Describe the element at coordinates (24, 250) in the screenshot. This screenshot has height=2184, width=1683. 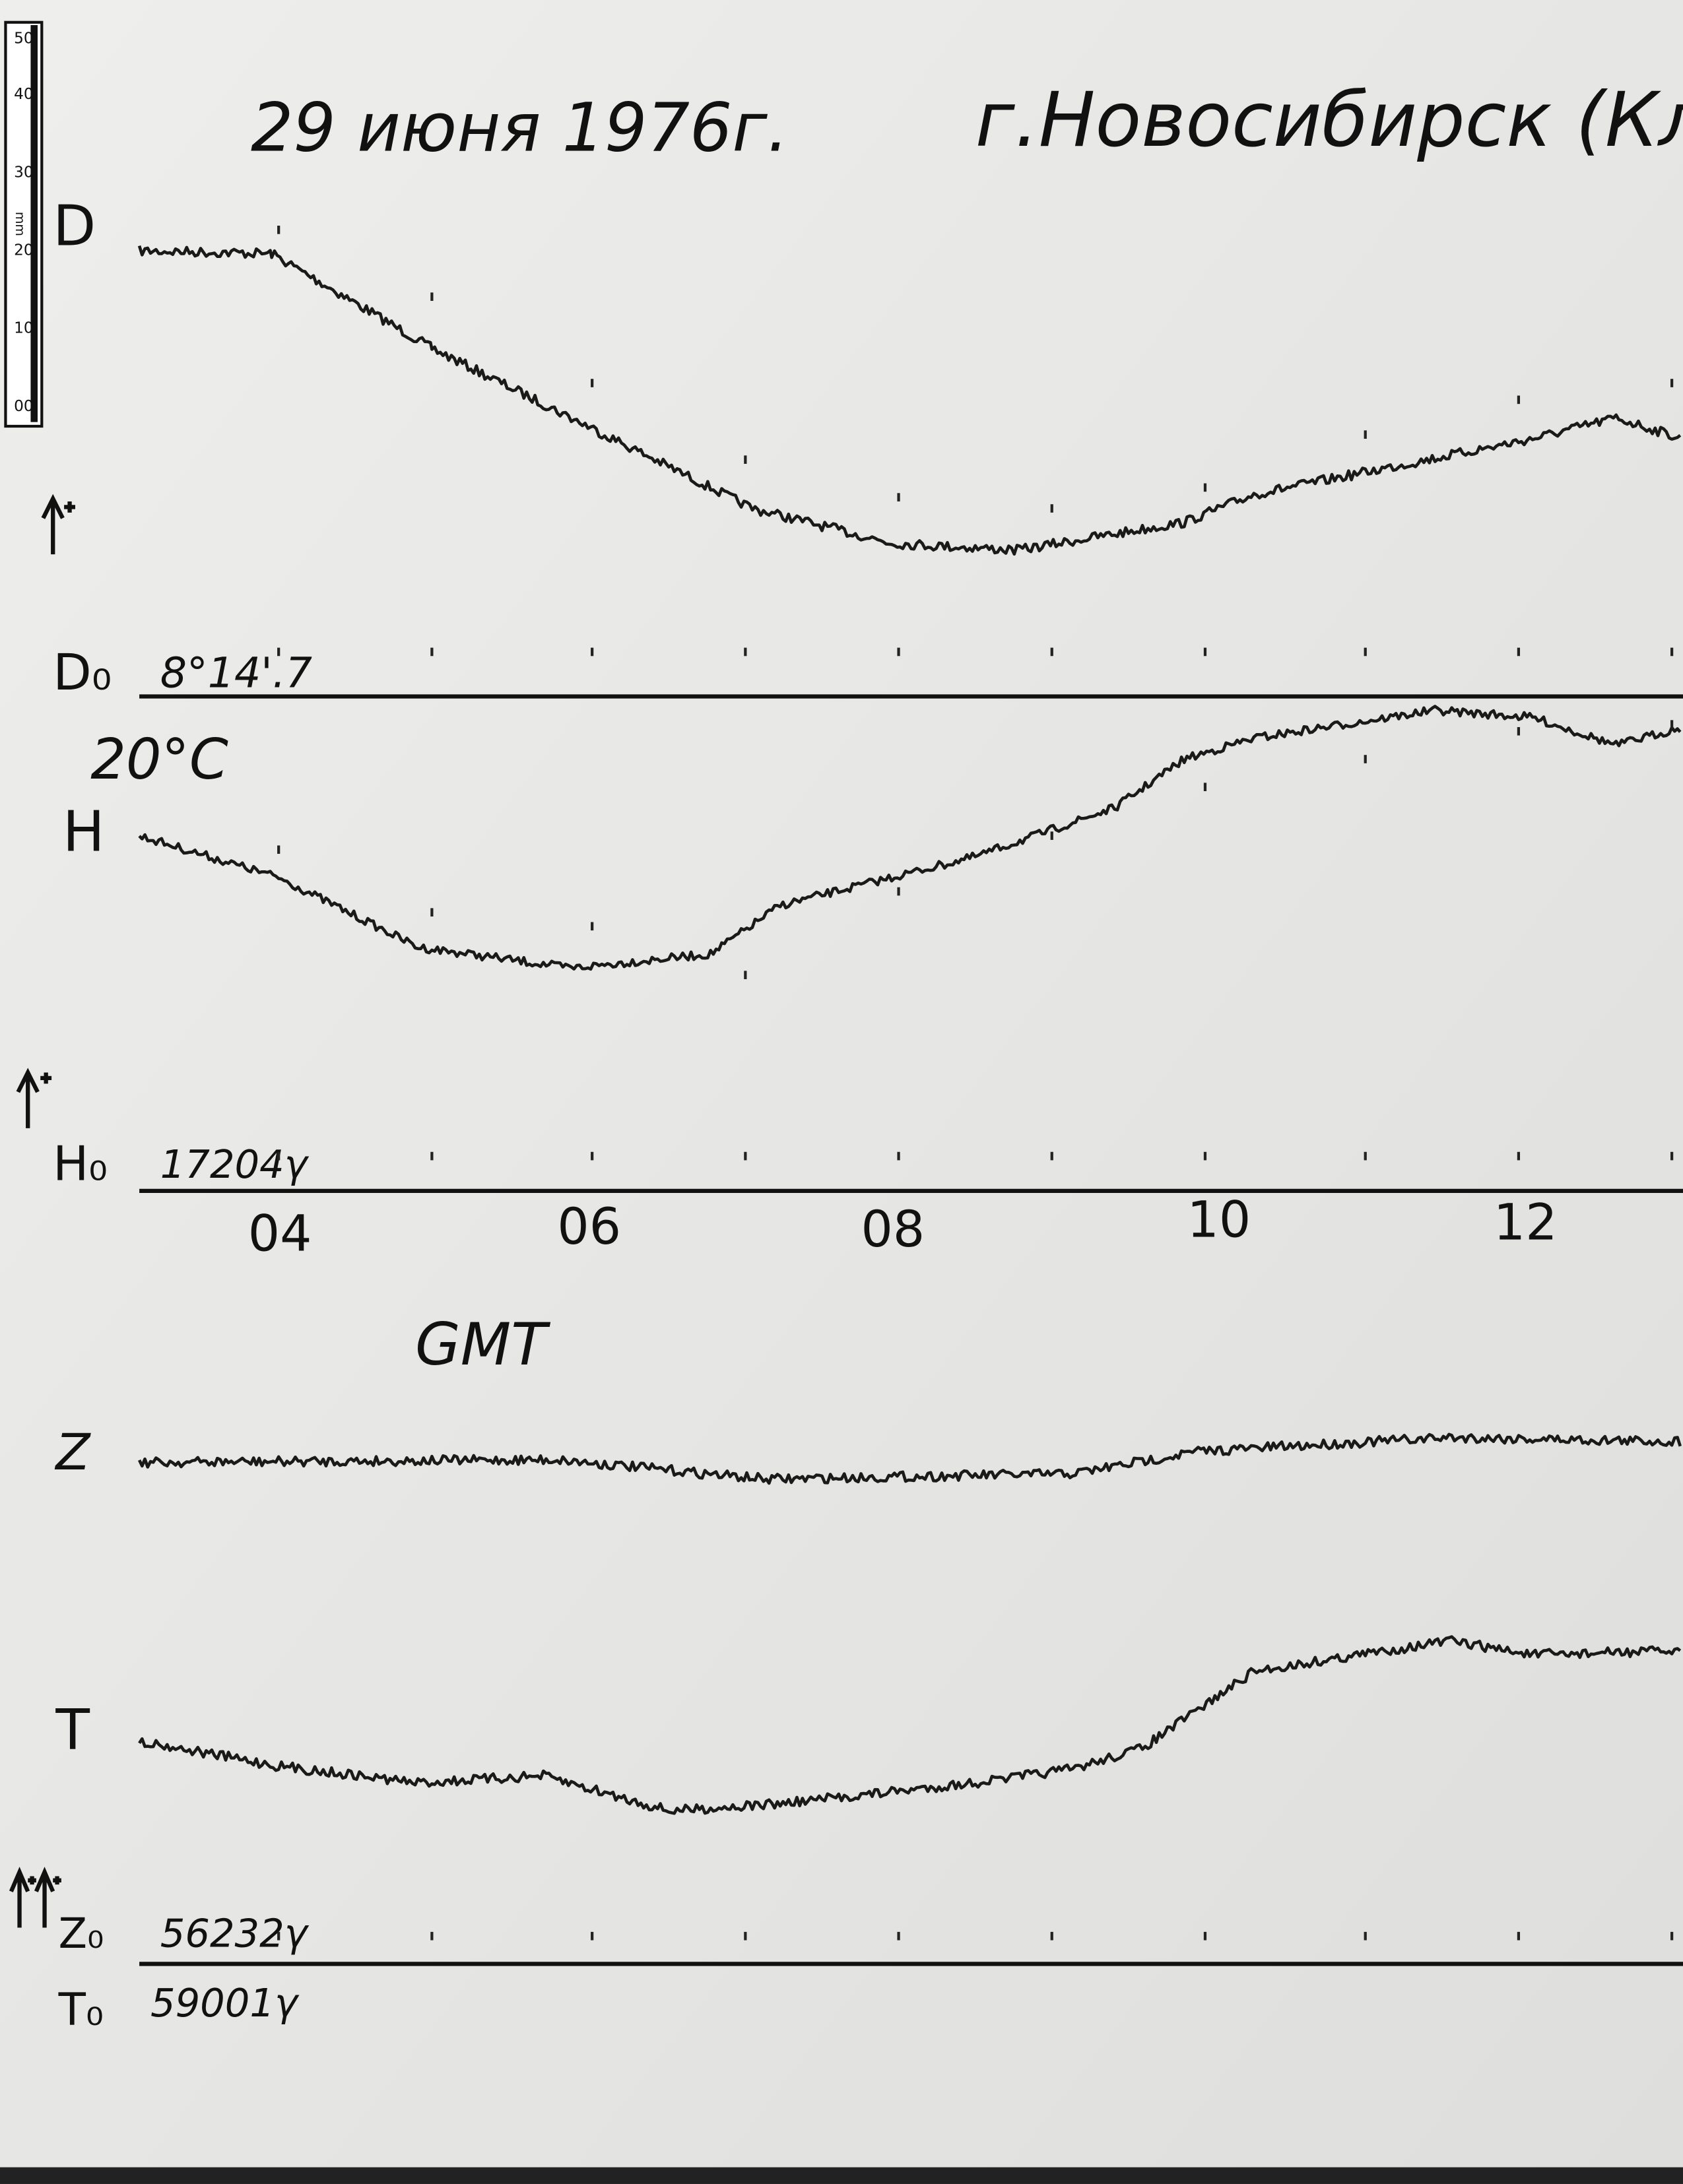
I see `ruler-label: 20` at that location.